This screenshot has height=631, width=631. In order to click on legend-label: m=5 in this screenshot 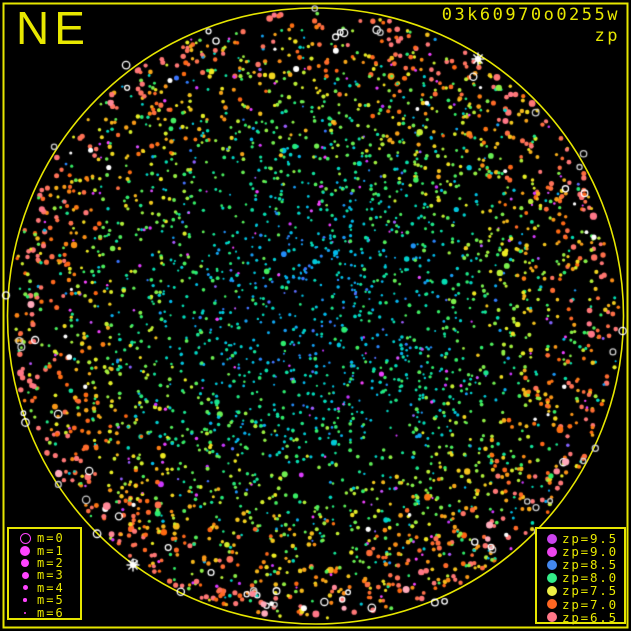, I will do `click(51, 600)`.